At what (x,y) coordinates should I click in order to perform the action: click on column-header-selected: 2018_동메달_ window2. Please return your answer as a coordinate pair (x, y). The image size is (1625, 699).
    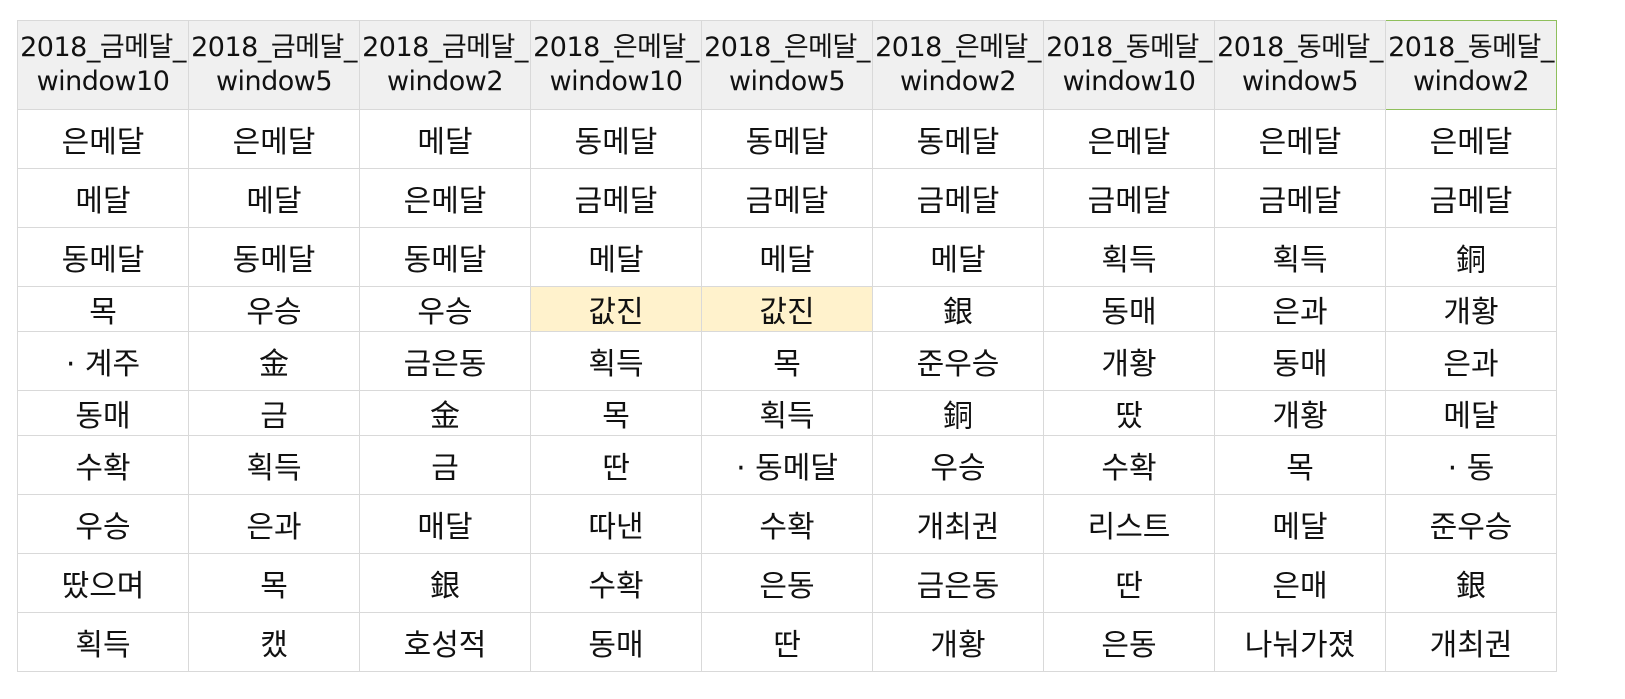
    Looking at the image, I should click on (1471, 65).